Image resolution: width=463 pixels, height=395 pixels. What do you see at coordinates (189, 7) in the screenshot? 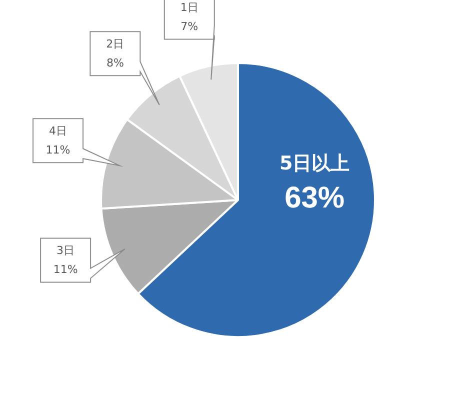
I see `slice-label: 1日` at bounding box center [189, 7].